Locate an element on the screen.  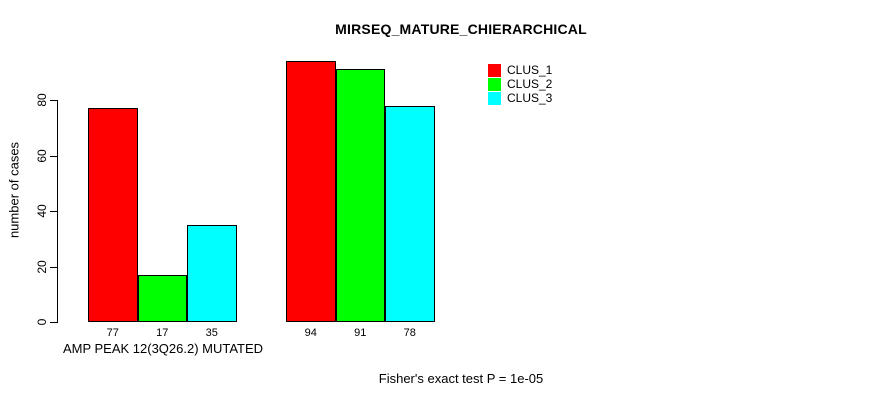
bar-value-label: 35 is located at coordinates (211, 333).